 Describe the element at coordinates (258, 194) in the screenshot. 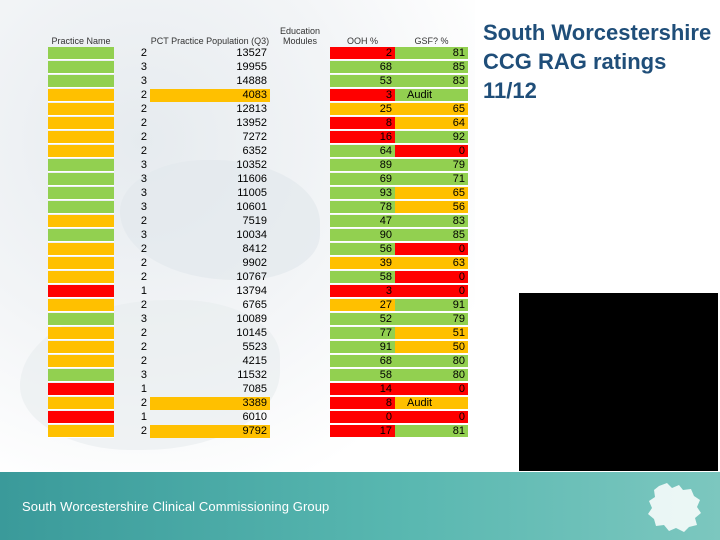

I see `table-row: 3 11005 93 65` at that location.